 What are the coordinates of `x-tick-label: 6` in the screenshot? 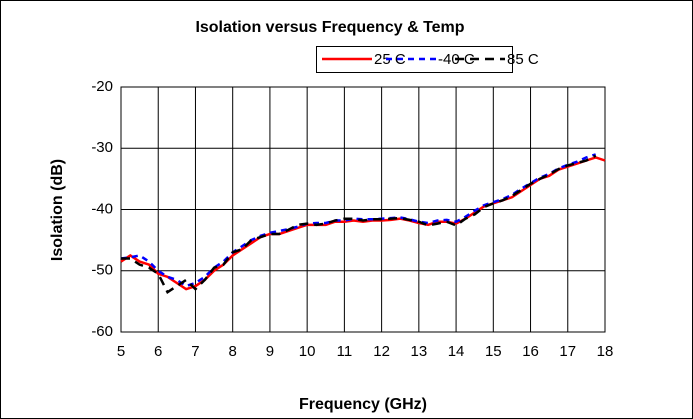 It's located at (158, 351).